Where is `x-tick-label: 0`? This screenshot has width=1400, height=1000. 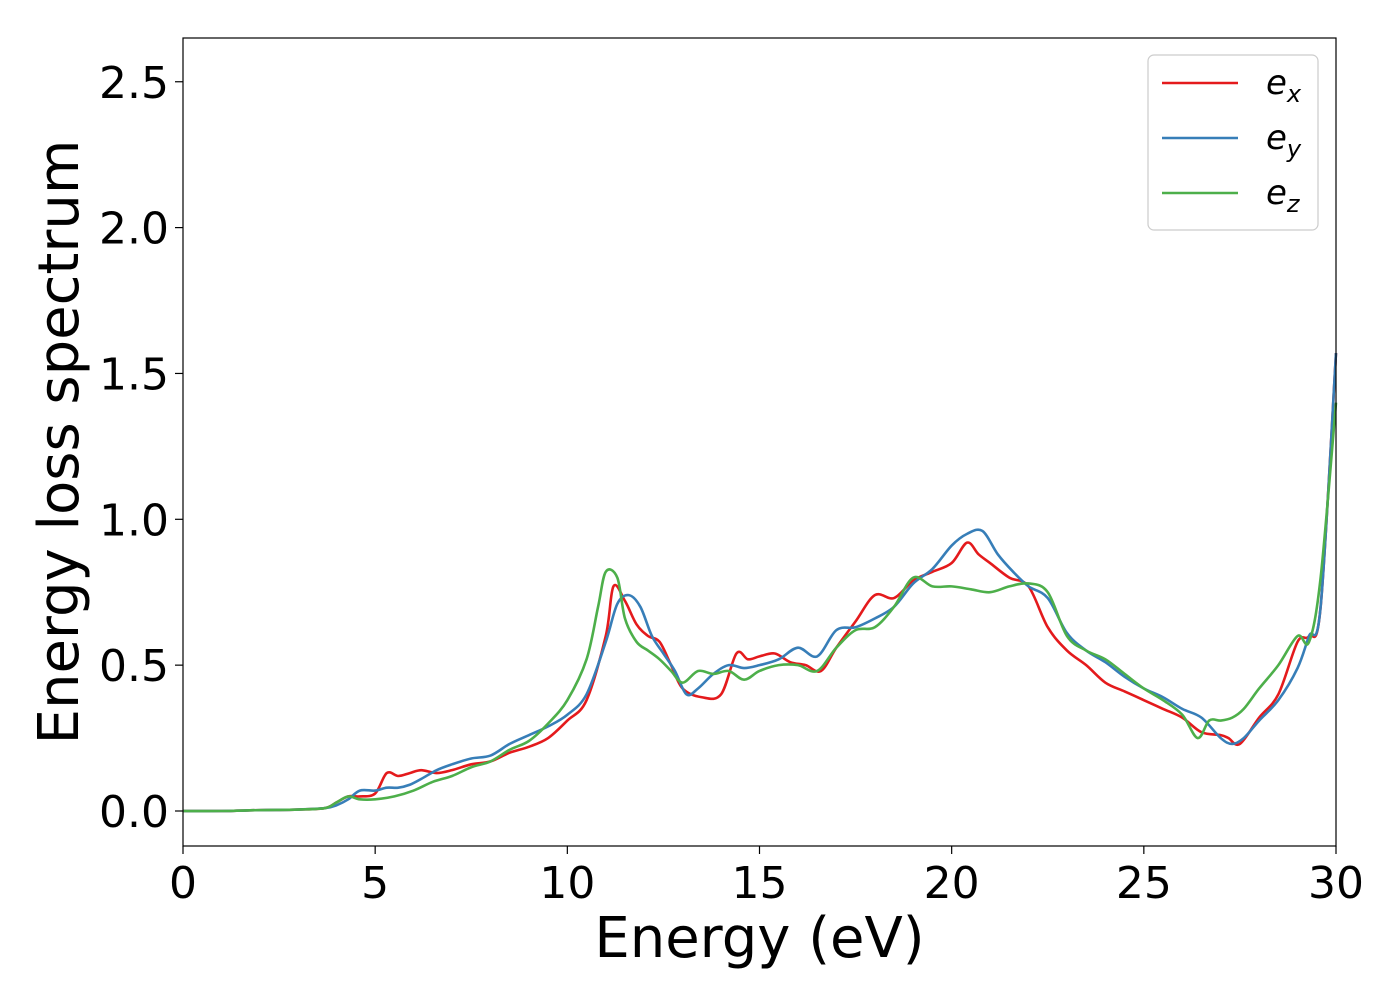 x-tick-label: 0 is located at coordinates (183, 883).